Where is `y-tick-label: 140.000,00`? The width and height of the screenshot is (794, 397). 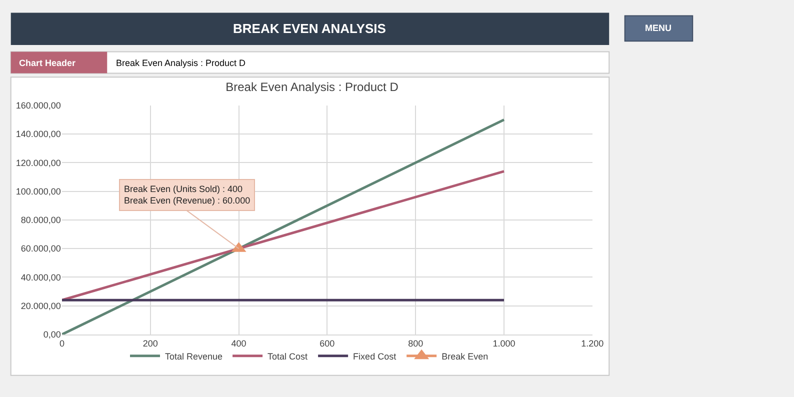
y-tick-label: 140.000,00 is located at coordinates (38, 134).